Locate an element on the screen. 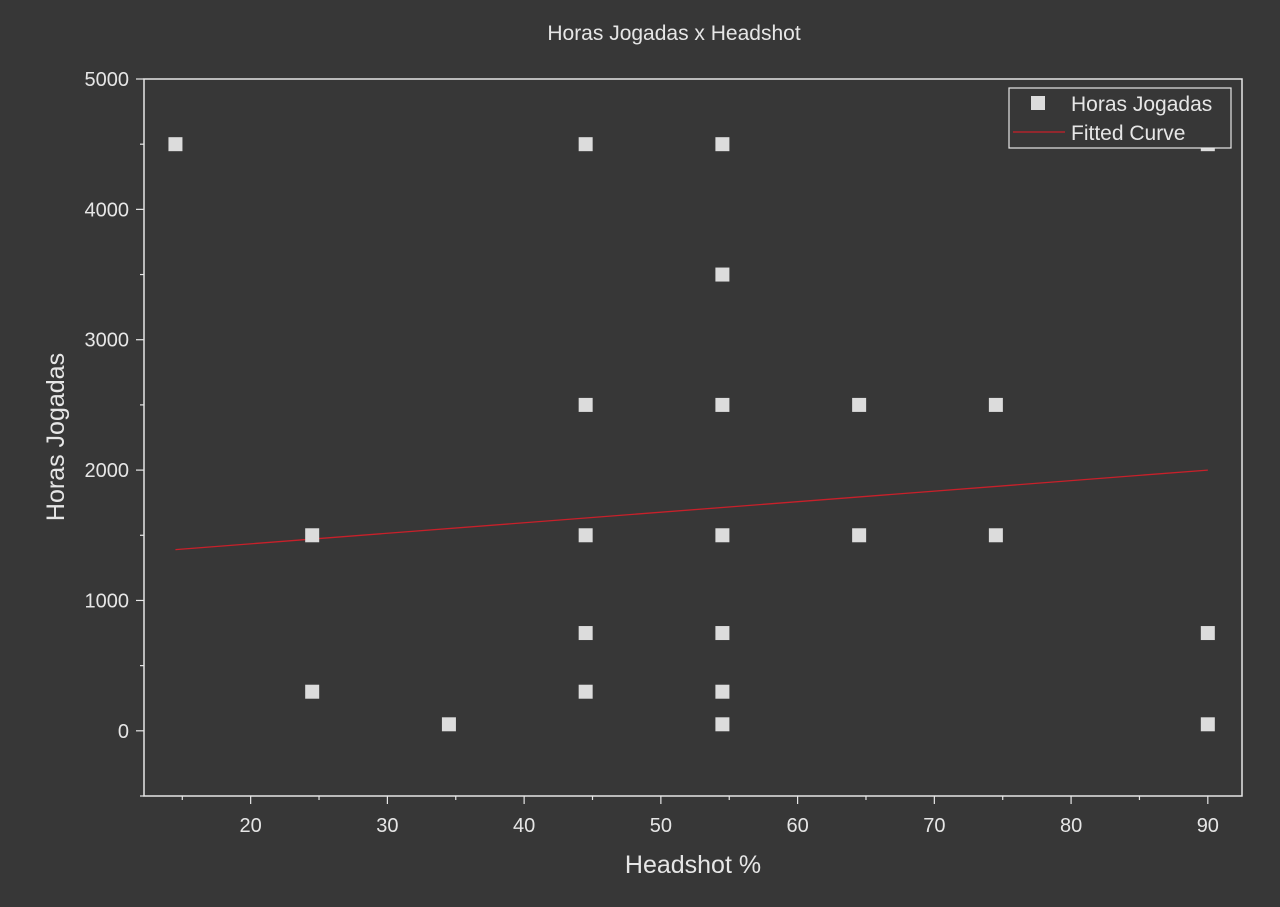 The height and width of the screenshot is (907, 1280). fitted-curve-layer is located at coordinates (691, 510).